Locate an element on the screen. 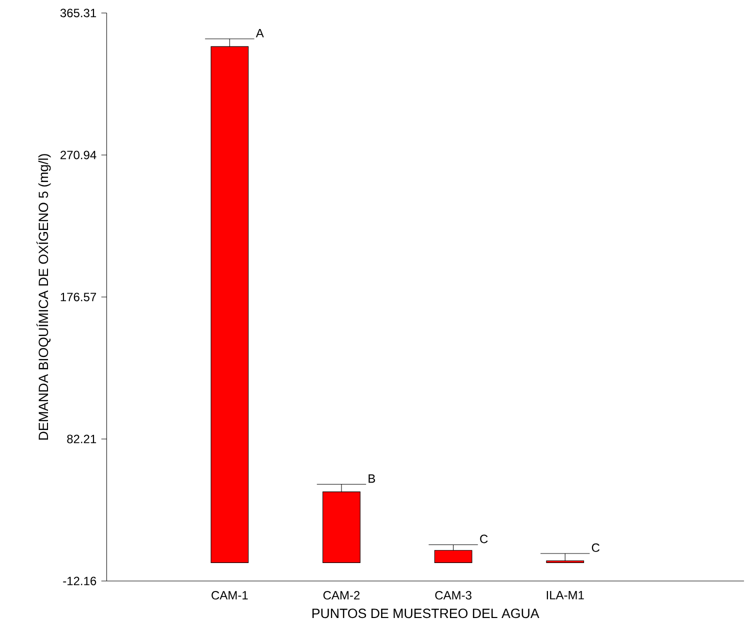  x-tick-label: CAM-2 is located at coordinates (341, 595).